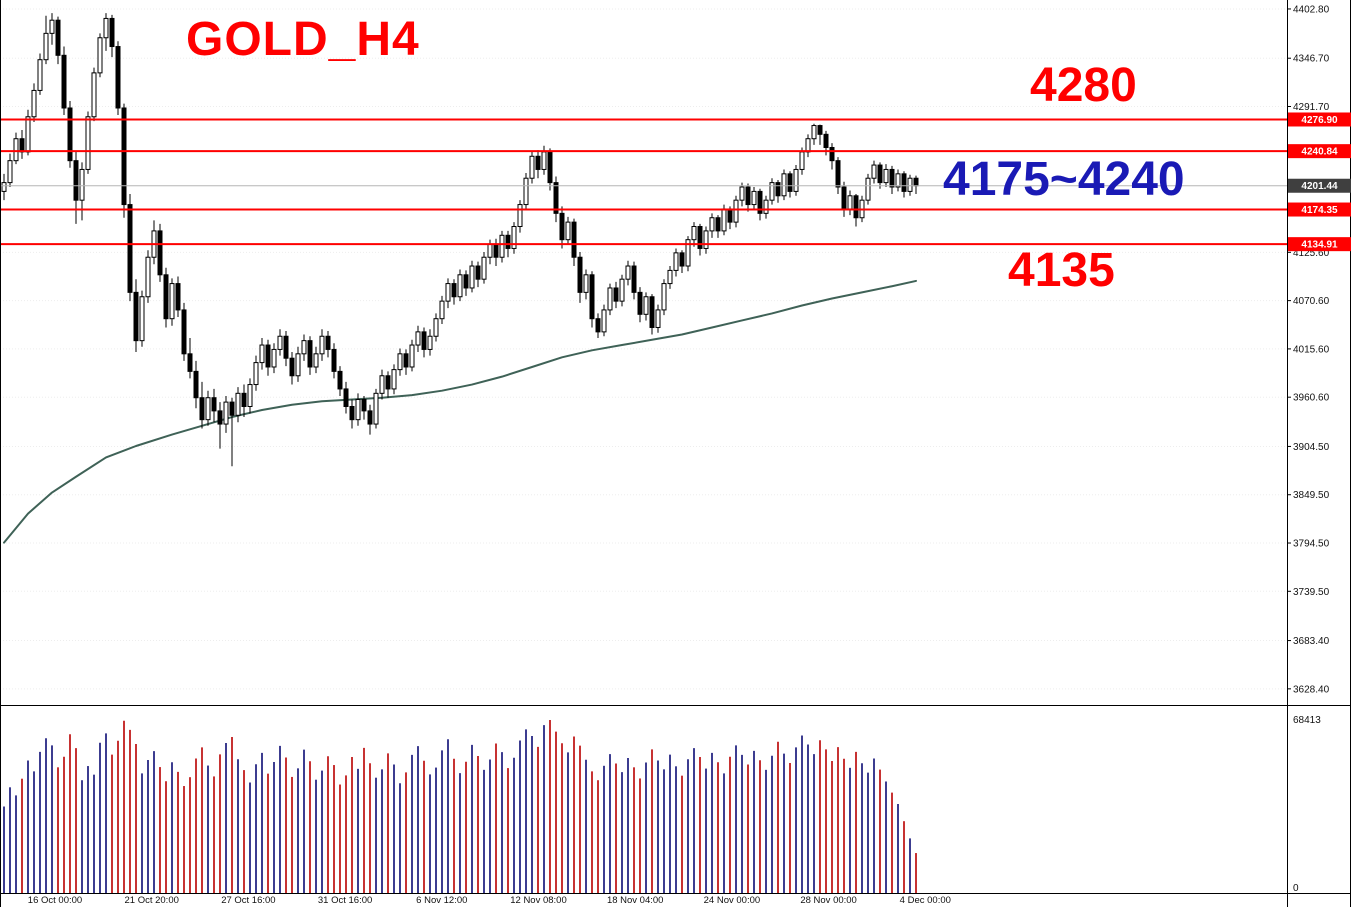  Describe the element at coordinates (1311, 107) in the screenshot. I see `svg-text: 4291.70` at that location.